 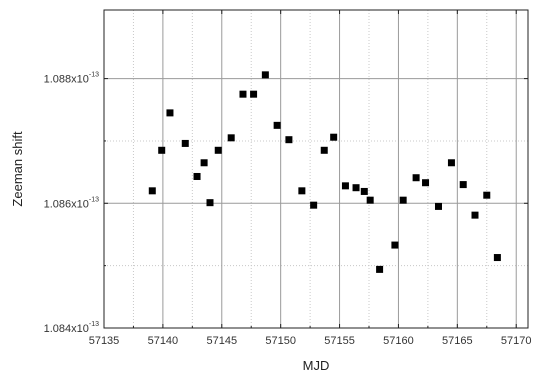 What do you see at coordinates (339, 341) in the screenshot?
I see `x-tick-label: 57155` at bounding box center [339, 341].